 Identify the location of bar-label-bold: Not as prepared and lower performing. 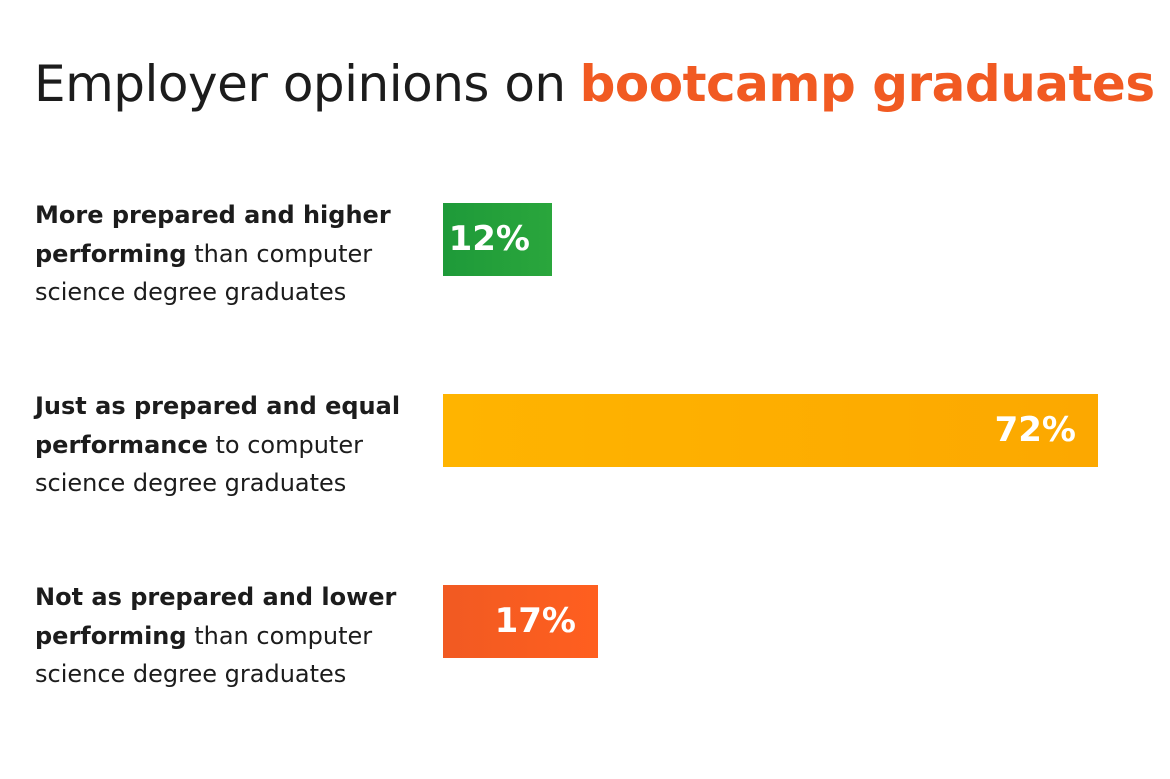
(216, 616).